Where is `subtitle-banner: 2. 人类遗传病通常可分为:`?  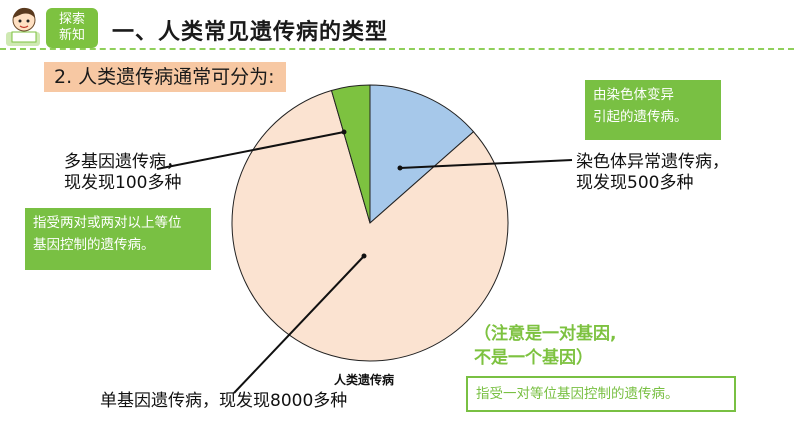
subtitle-banner: 2. 人类遗传病通常可分为: is located at coordinates (165, 77).